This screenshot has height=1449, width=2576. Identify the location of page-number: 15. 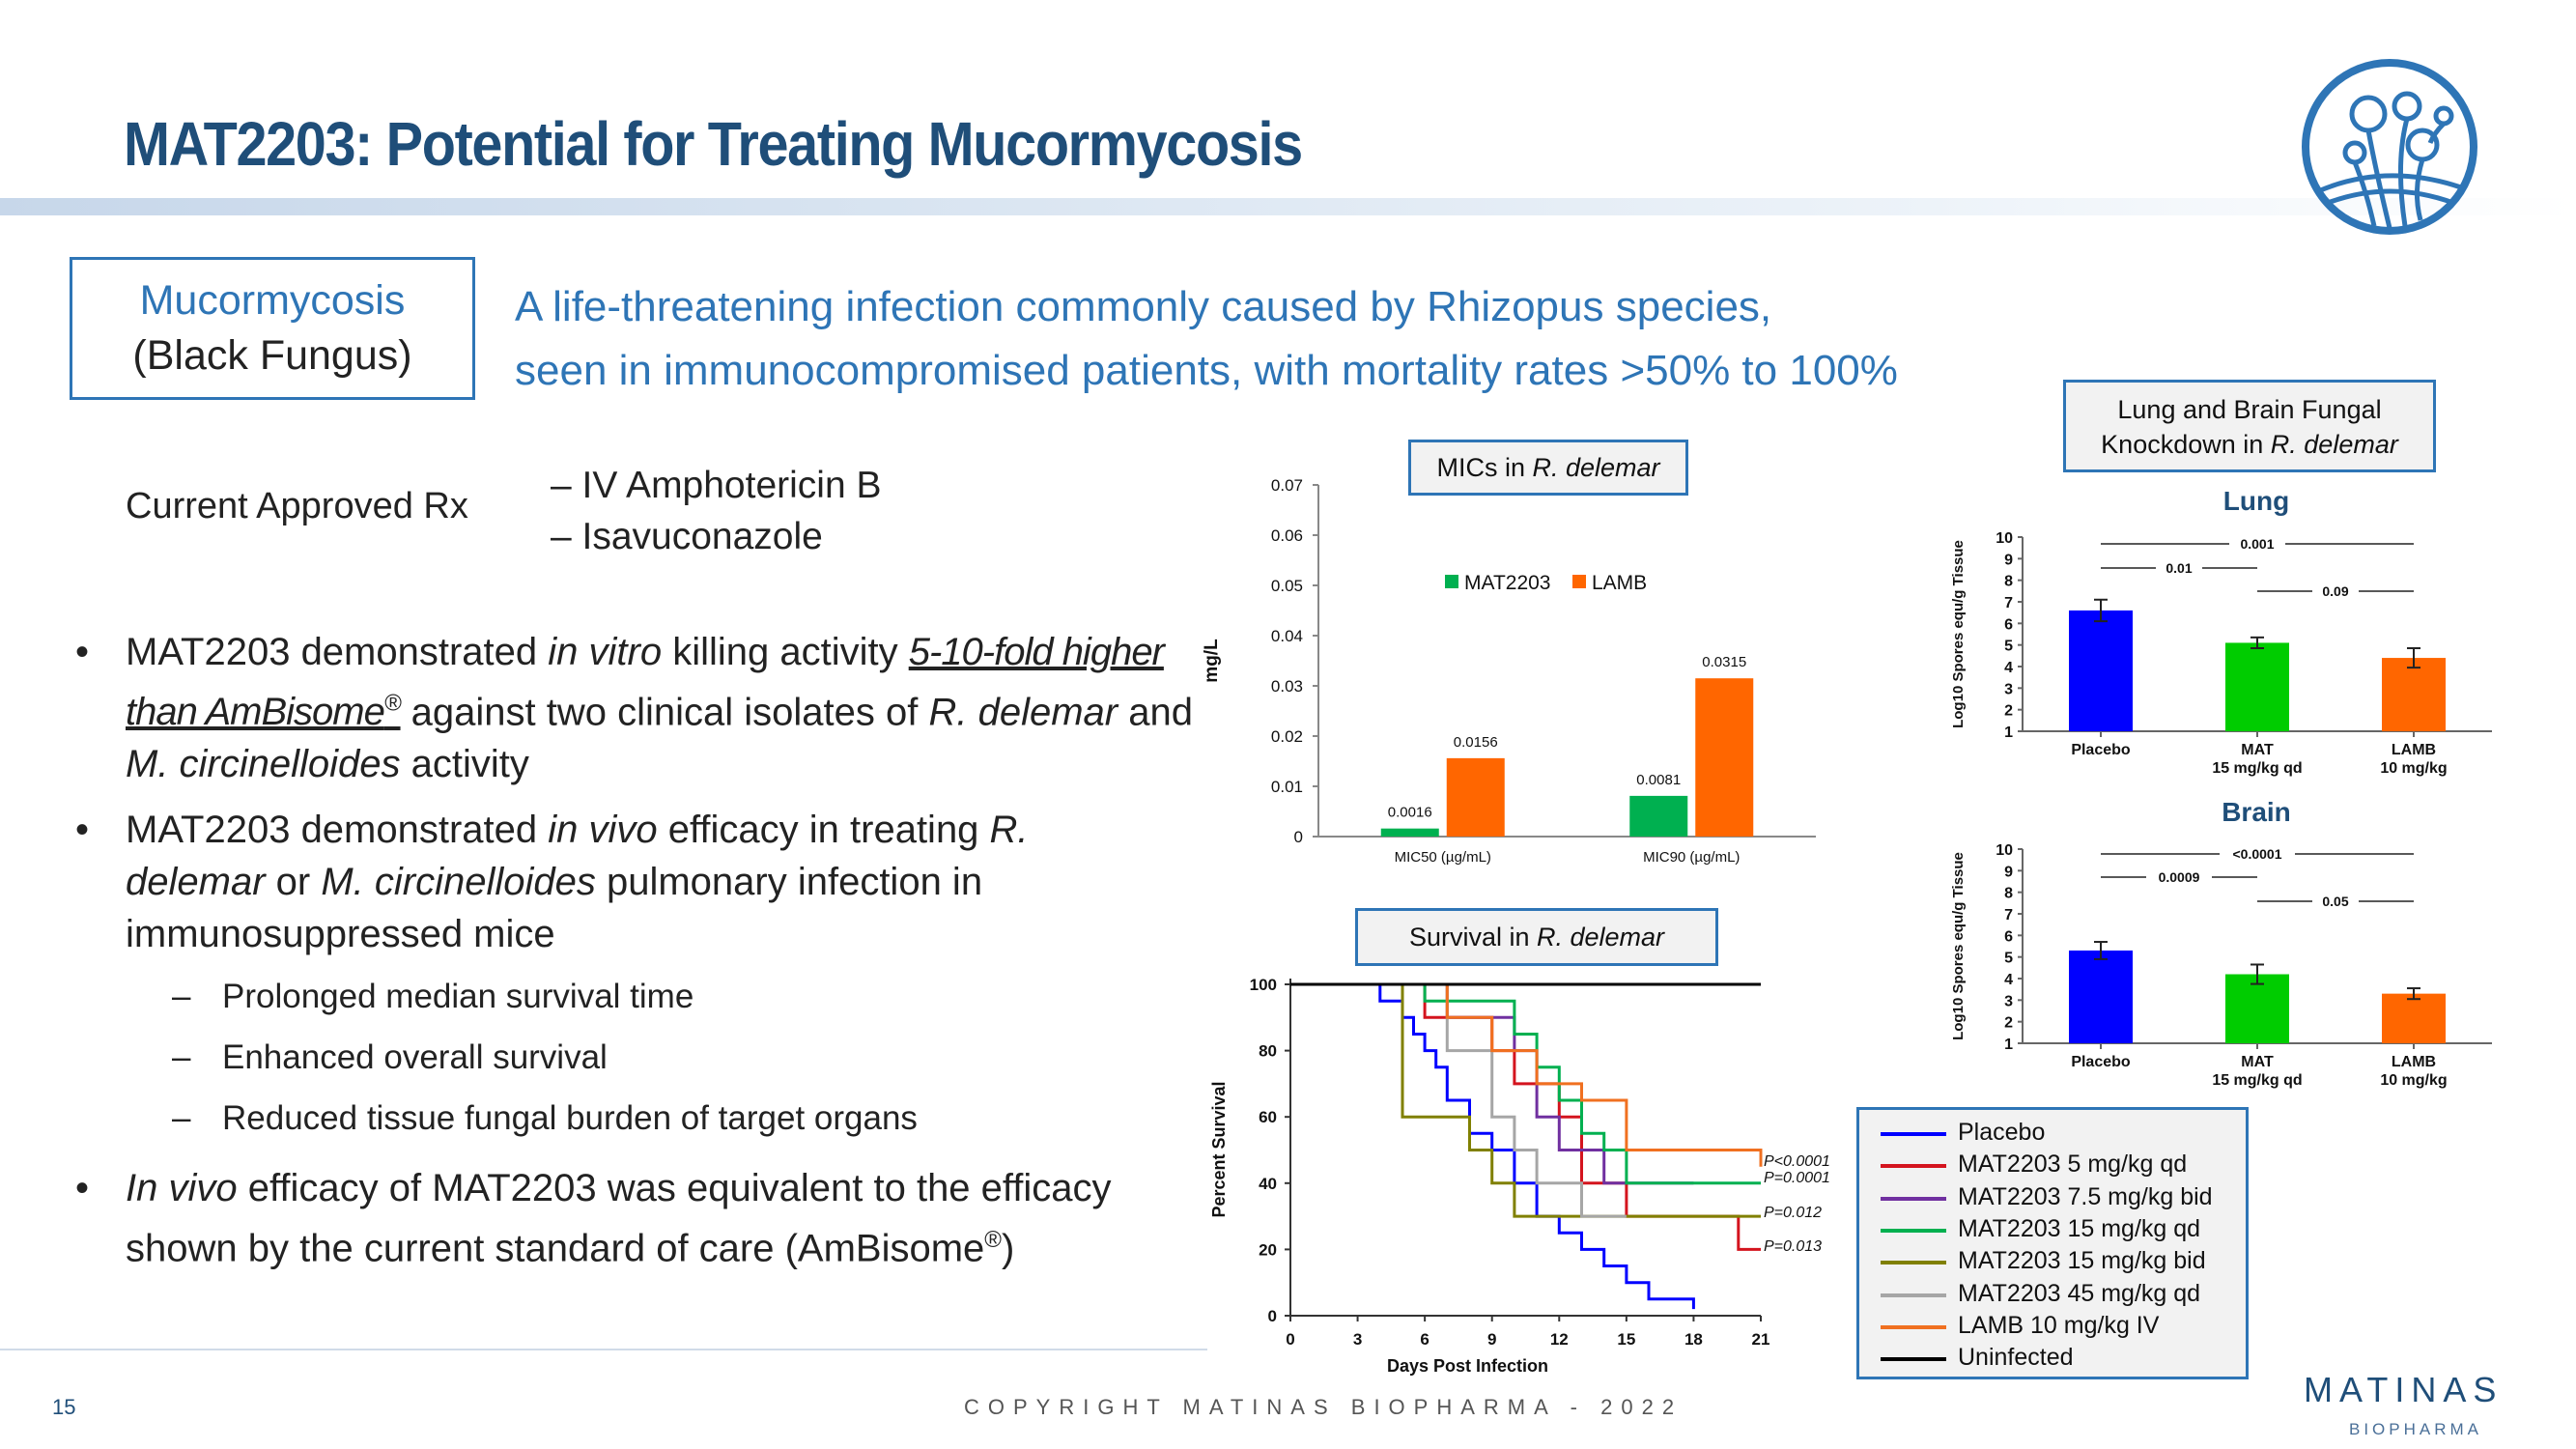
(64, 1407).